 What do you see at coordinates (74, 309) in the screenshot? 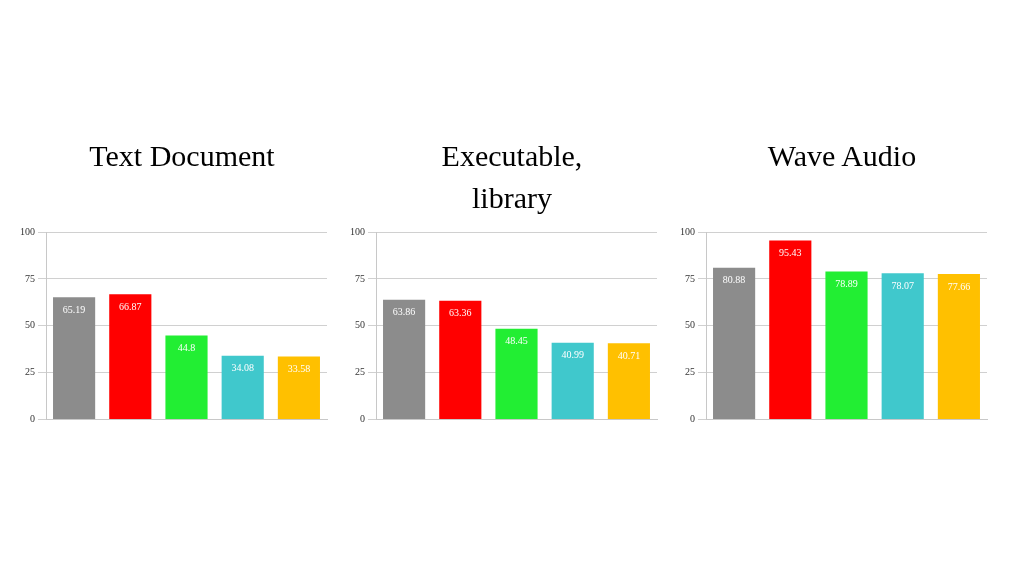
I see `data-label: 65.19` at bounding box center [74, 309].